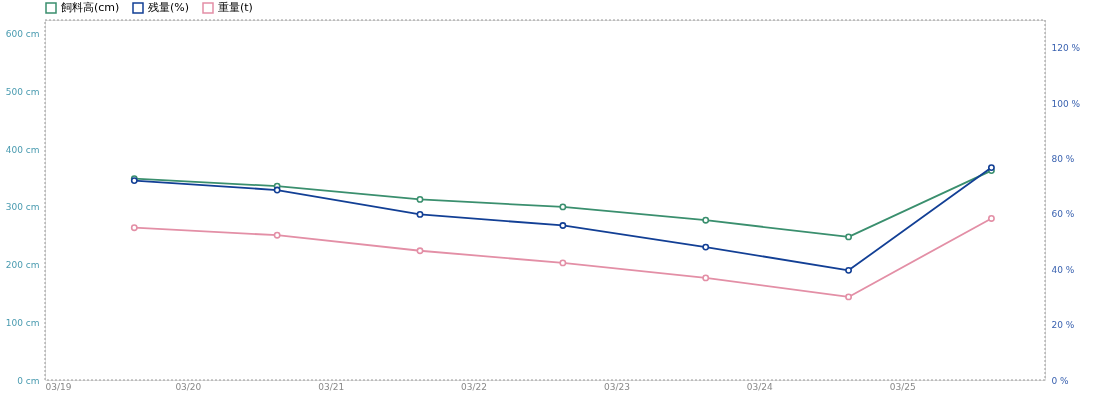 Image resolution: width=1111 pixels, height=420 pixels. What do you see at coordinates (188, 386) in the screenshot?
I see `x-tick-label: 03/20` at bounding box center [188, 386].